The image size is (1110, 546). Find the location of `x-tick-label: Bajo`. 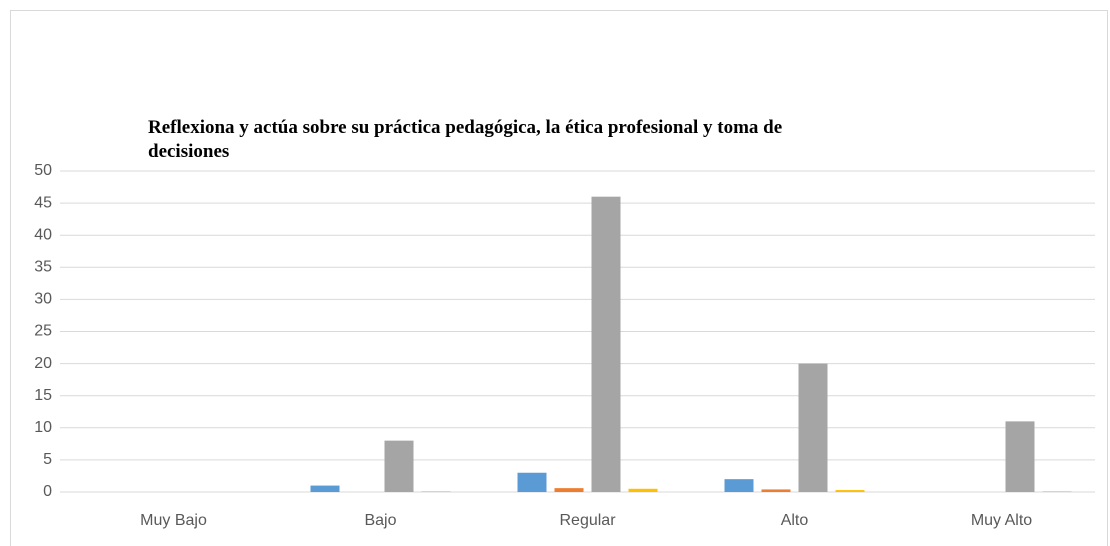

x-tick-label: Bajo is located at coordinates (380, 520).